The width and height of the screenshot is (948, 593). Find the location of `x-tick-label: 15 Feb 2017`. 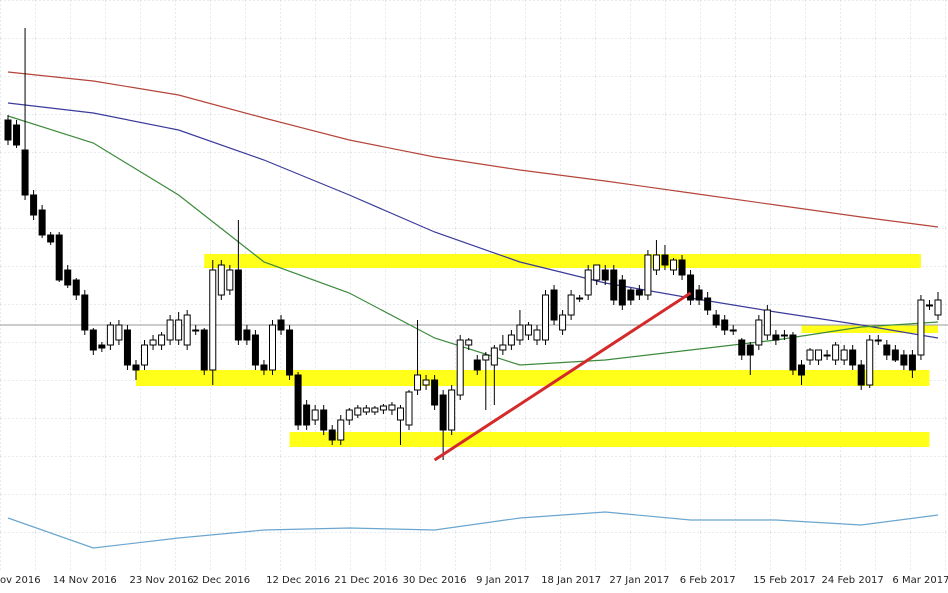

x-tick-label: 15 Feb 2017 is located at coordinates (784, 580).